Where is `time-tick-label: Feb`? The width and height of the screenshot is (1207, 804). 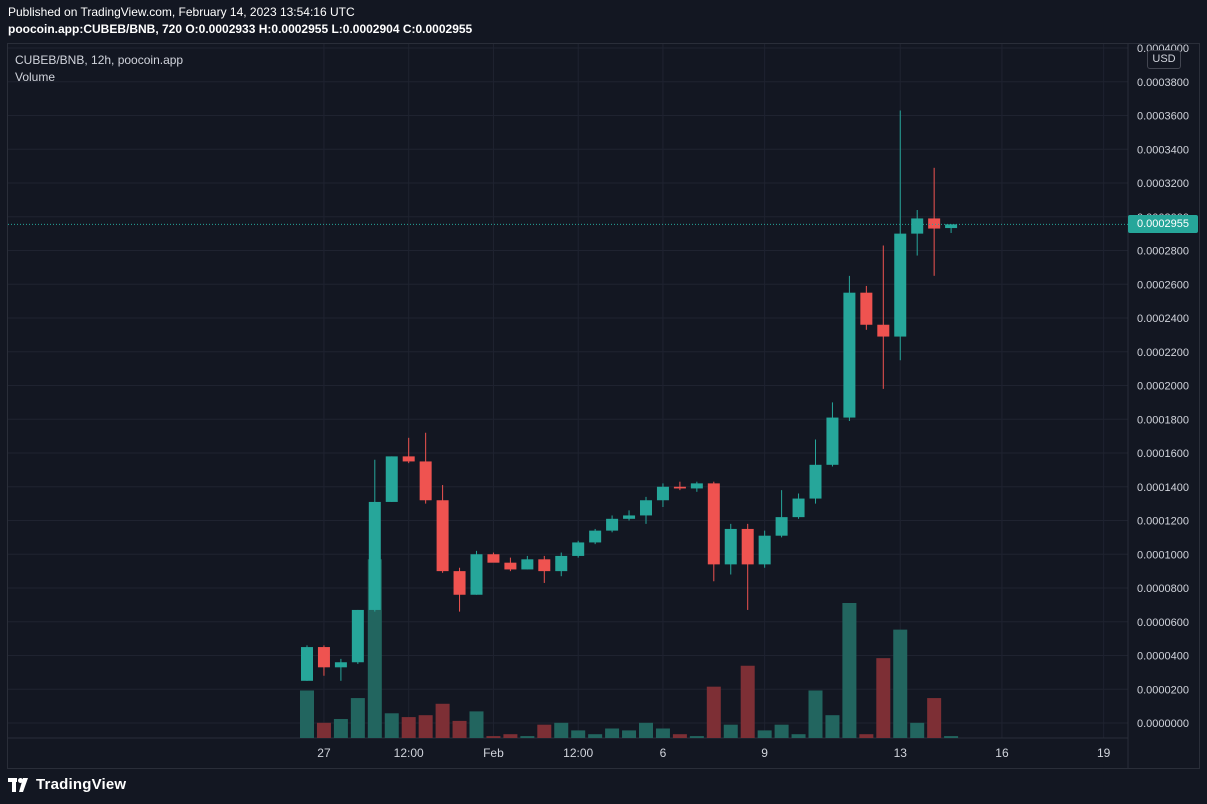 time-tick-label: Feb is located at coordinates (493, 753).